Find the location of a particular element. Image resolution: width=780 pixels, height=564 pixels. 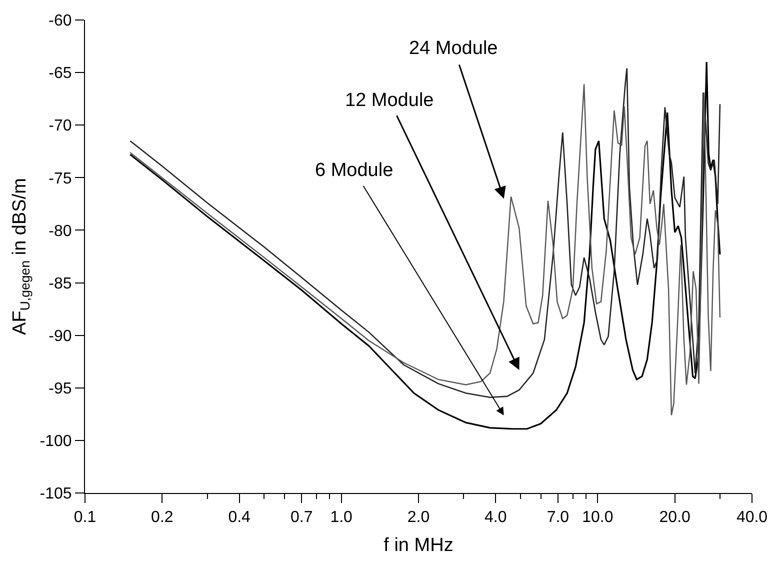

x-tick-label: 40.0 is located at coordinates (752, 517).